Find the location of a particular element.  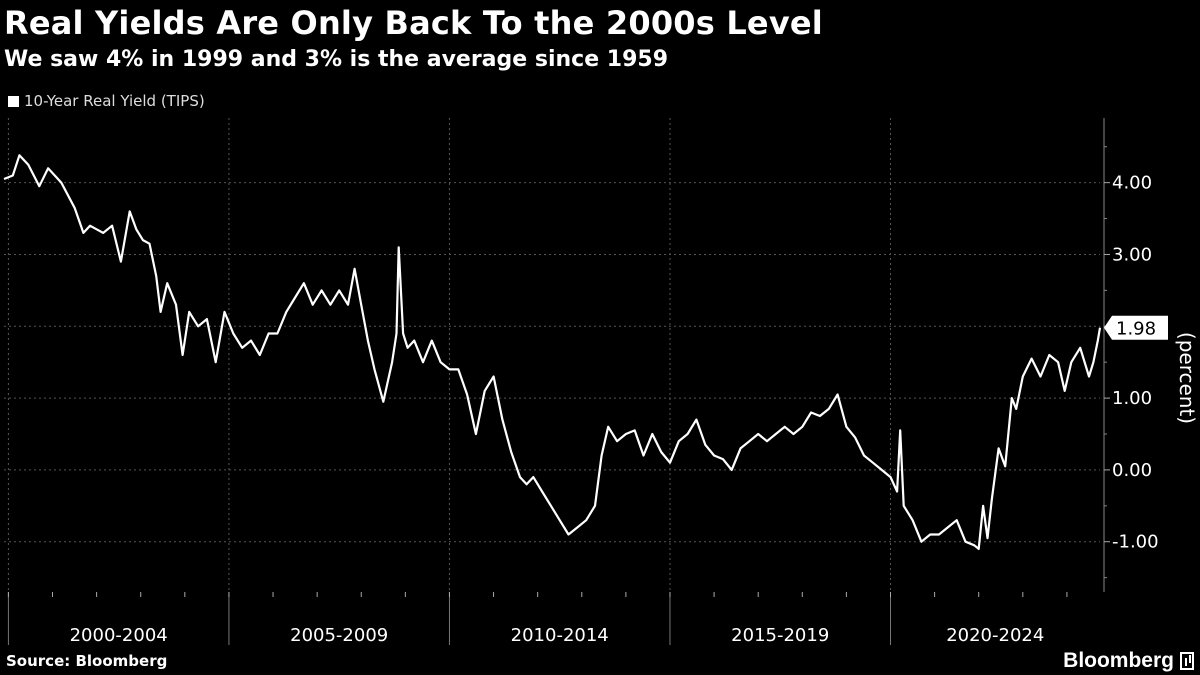

x-category-label: 2010-2014 is located at coordinates (560, 635).